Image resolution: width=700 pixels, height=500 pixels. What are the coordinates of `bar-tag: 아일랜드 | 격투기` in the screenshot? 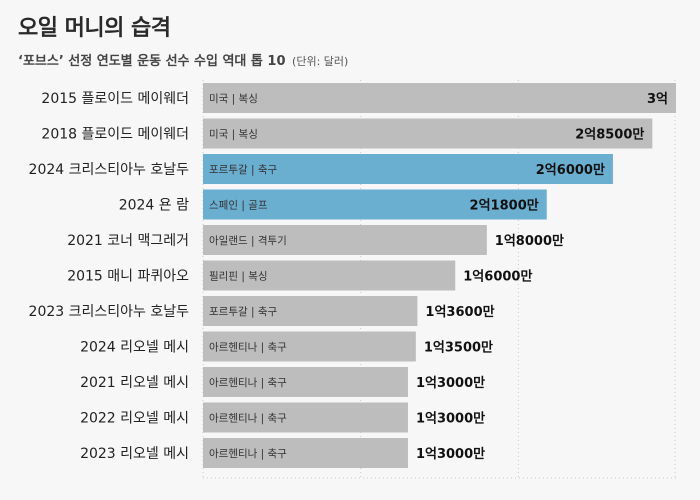 It's located at (248, 240).